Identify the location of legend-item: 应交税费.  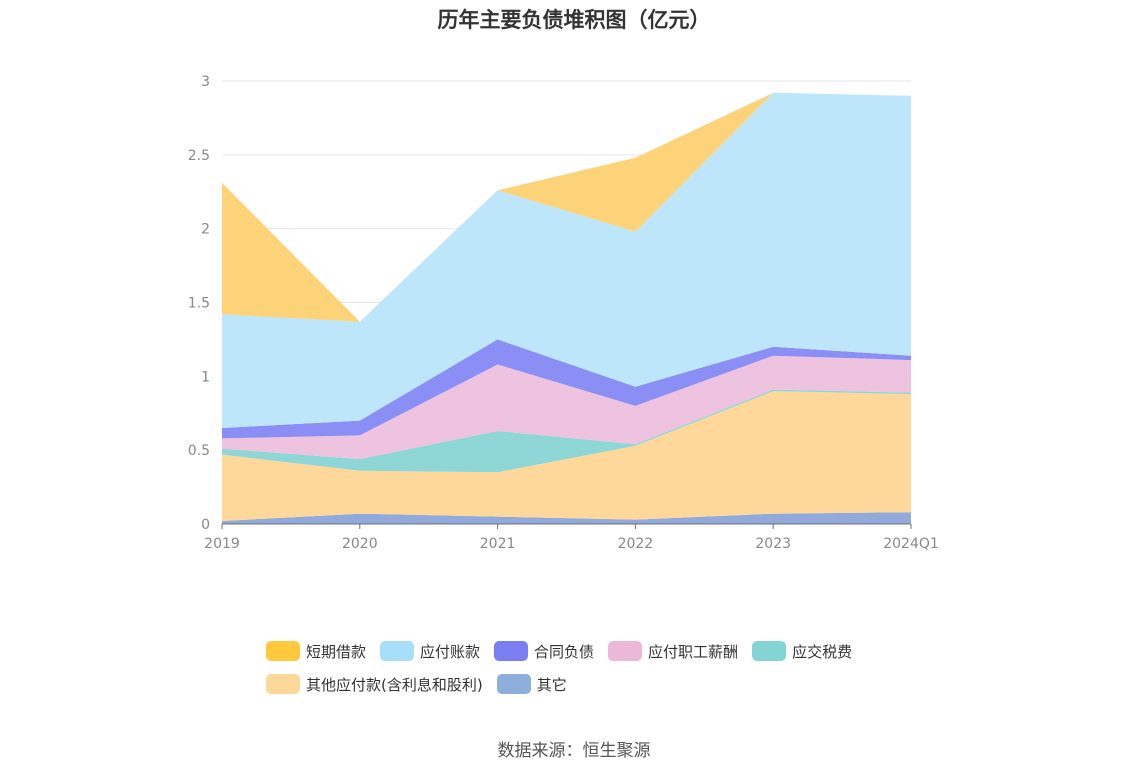
(802, 651).